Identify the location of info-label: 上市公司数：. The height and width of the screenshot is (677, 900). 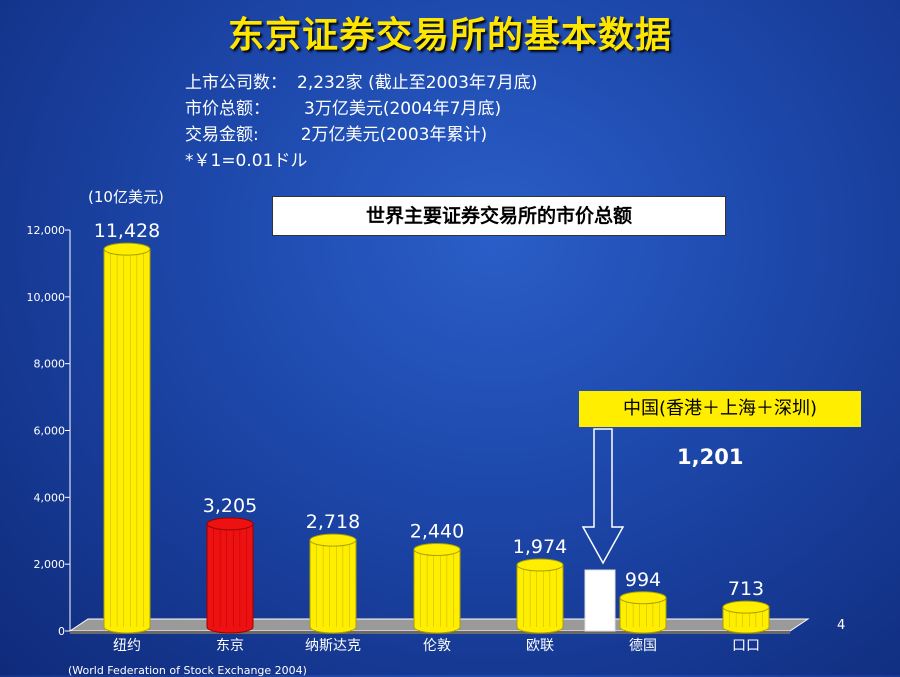
(236, 83).